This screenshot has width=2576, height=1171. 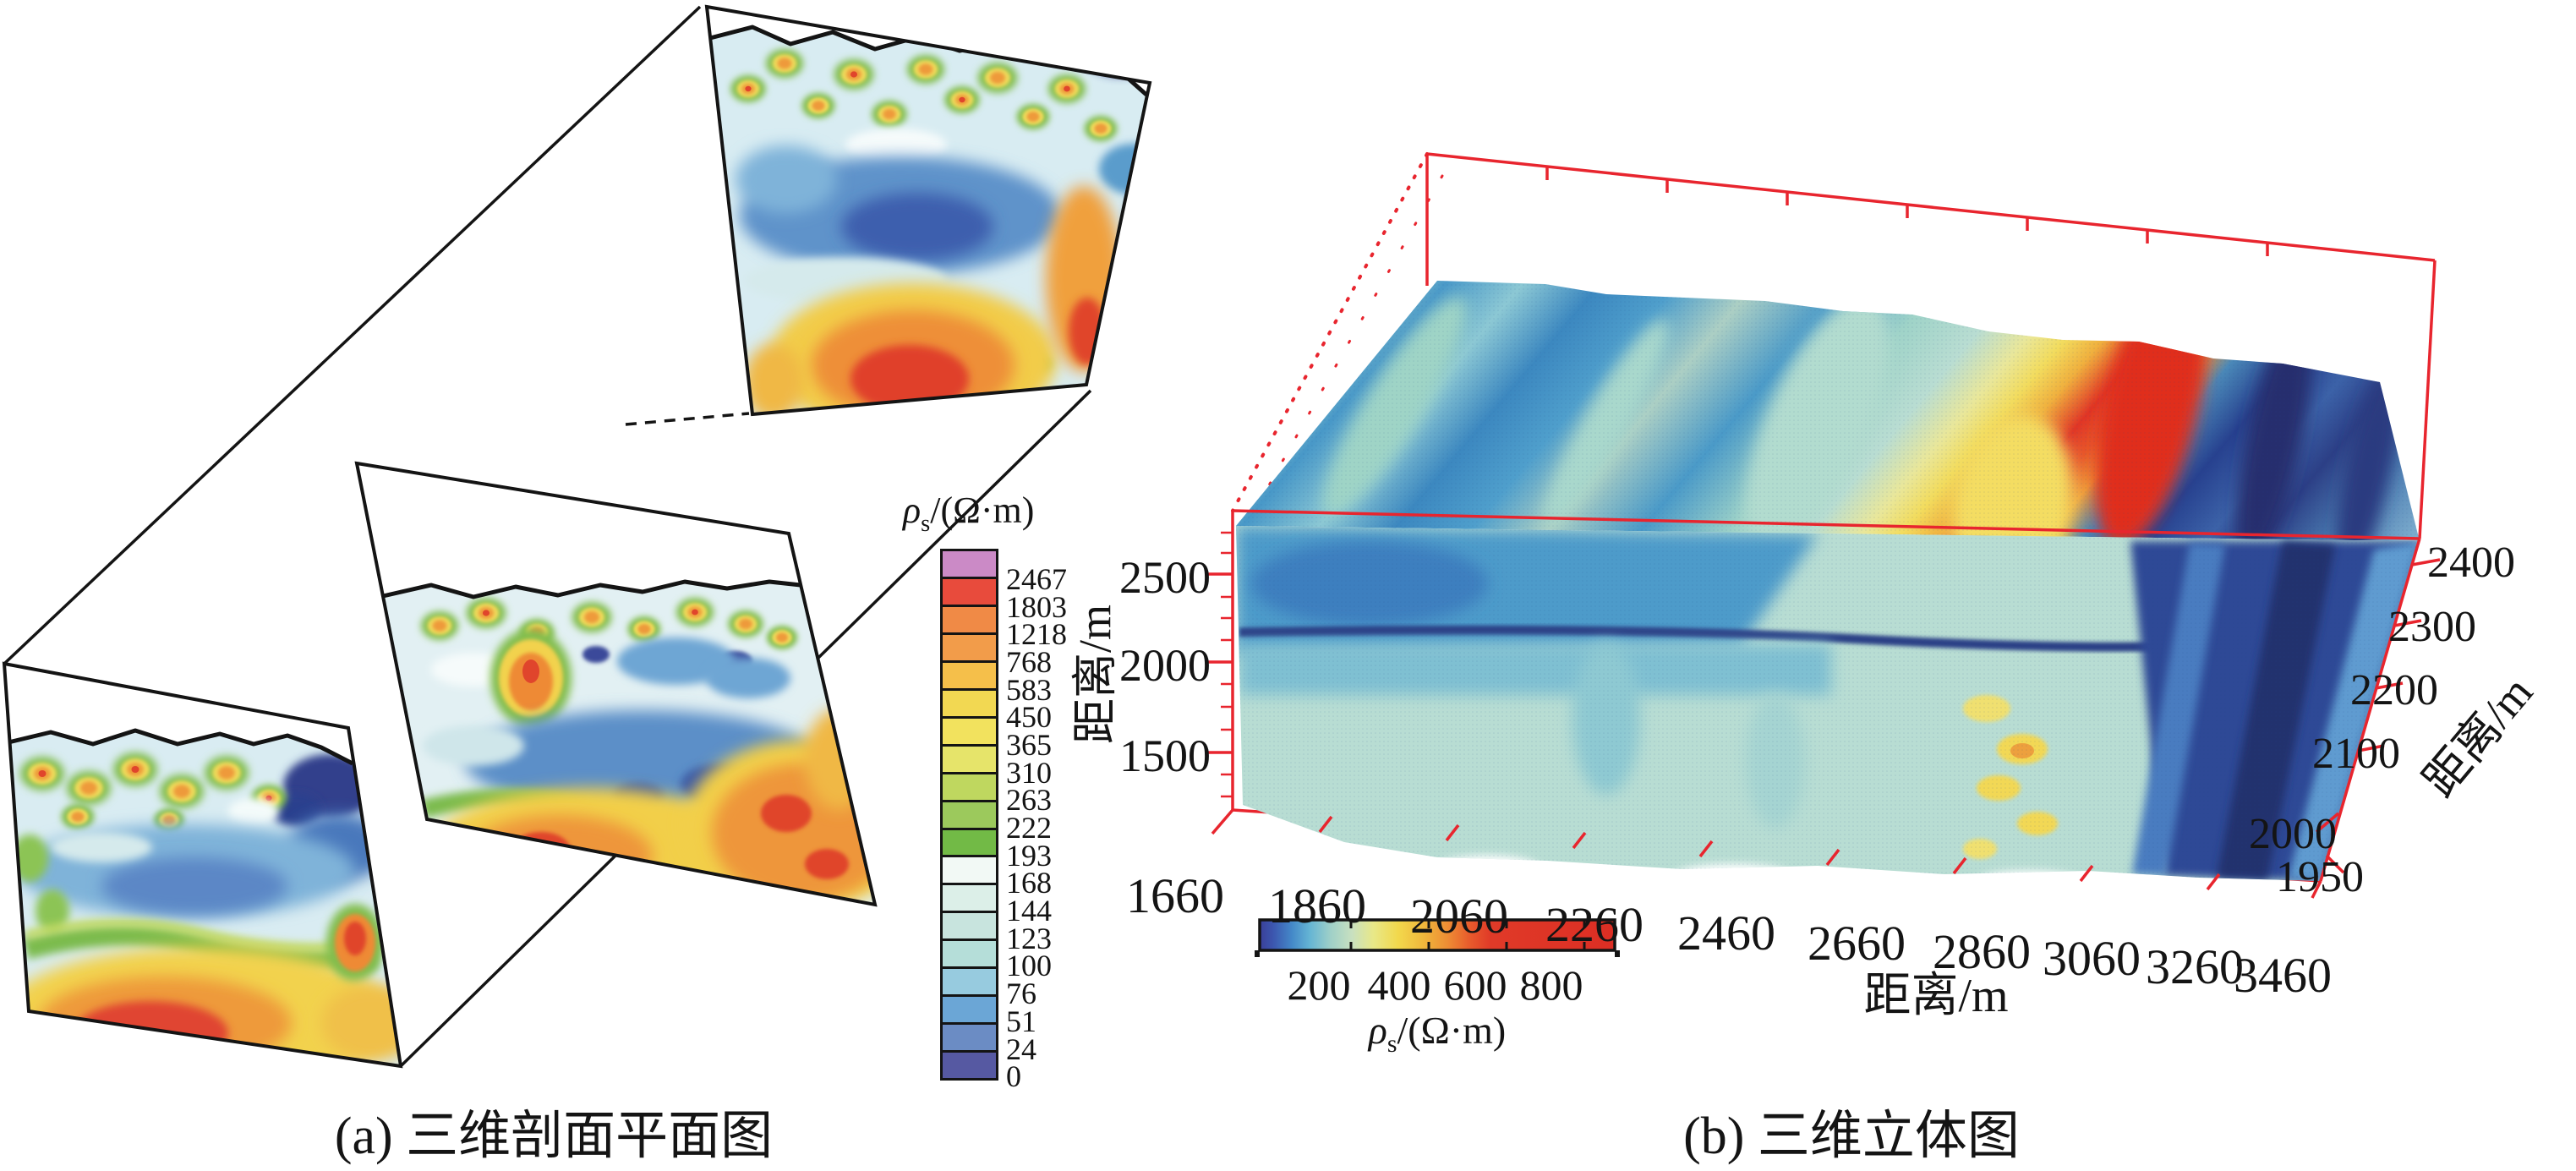 I want to click on block-top-surface, so click(x=1828, y=411).